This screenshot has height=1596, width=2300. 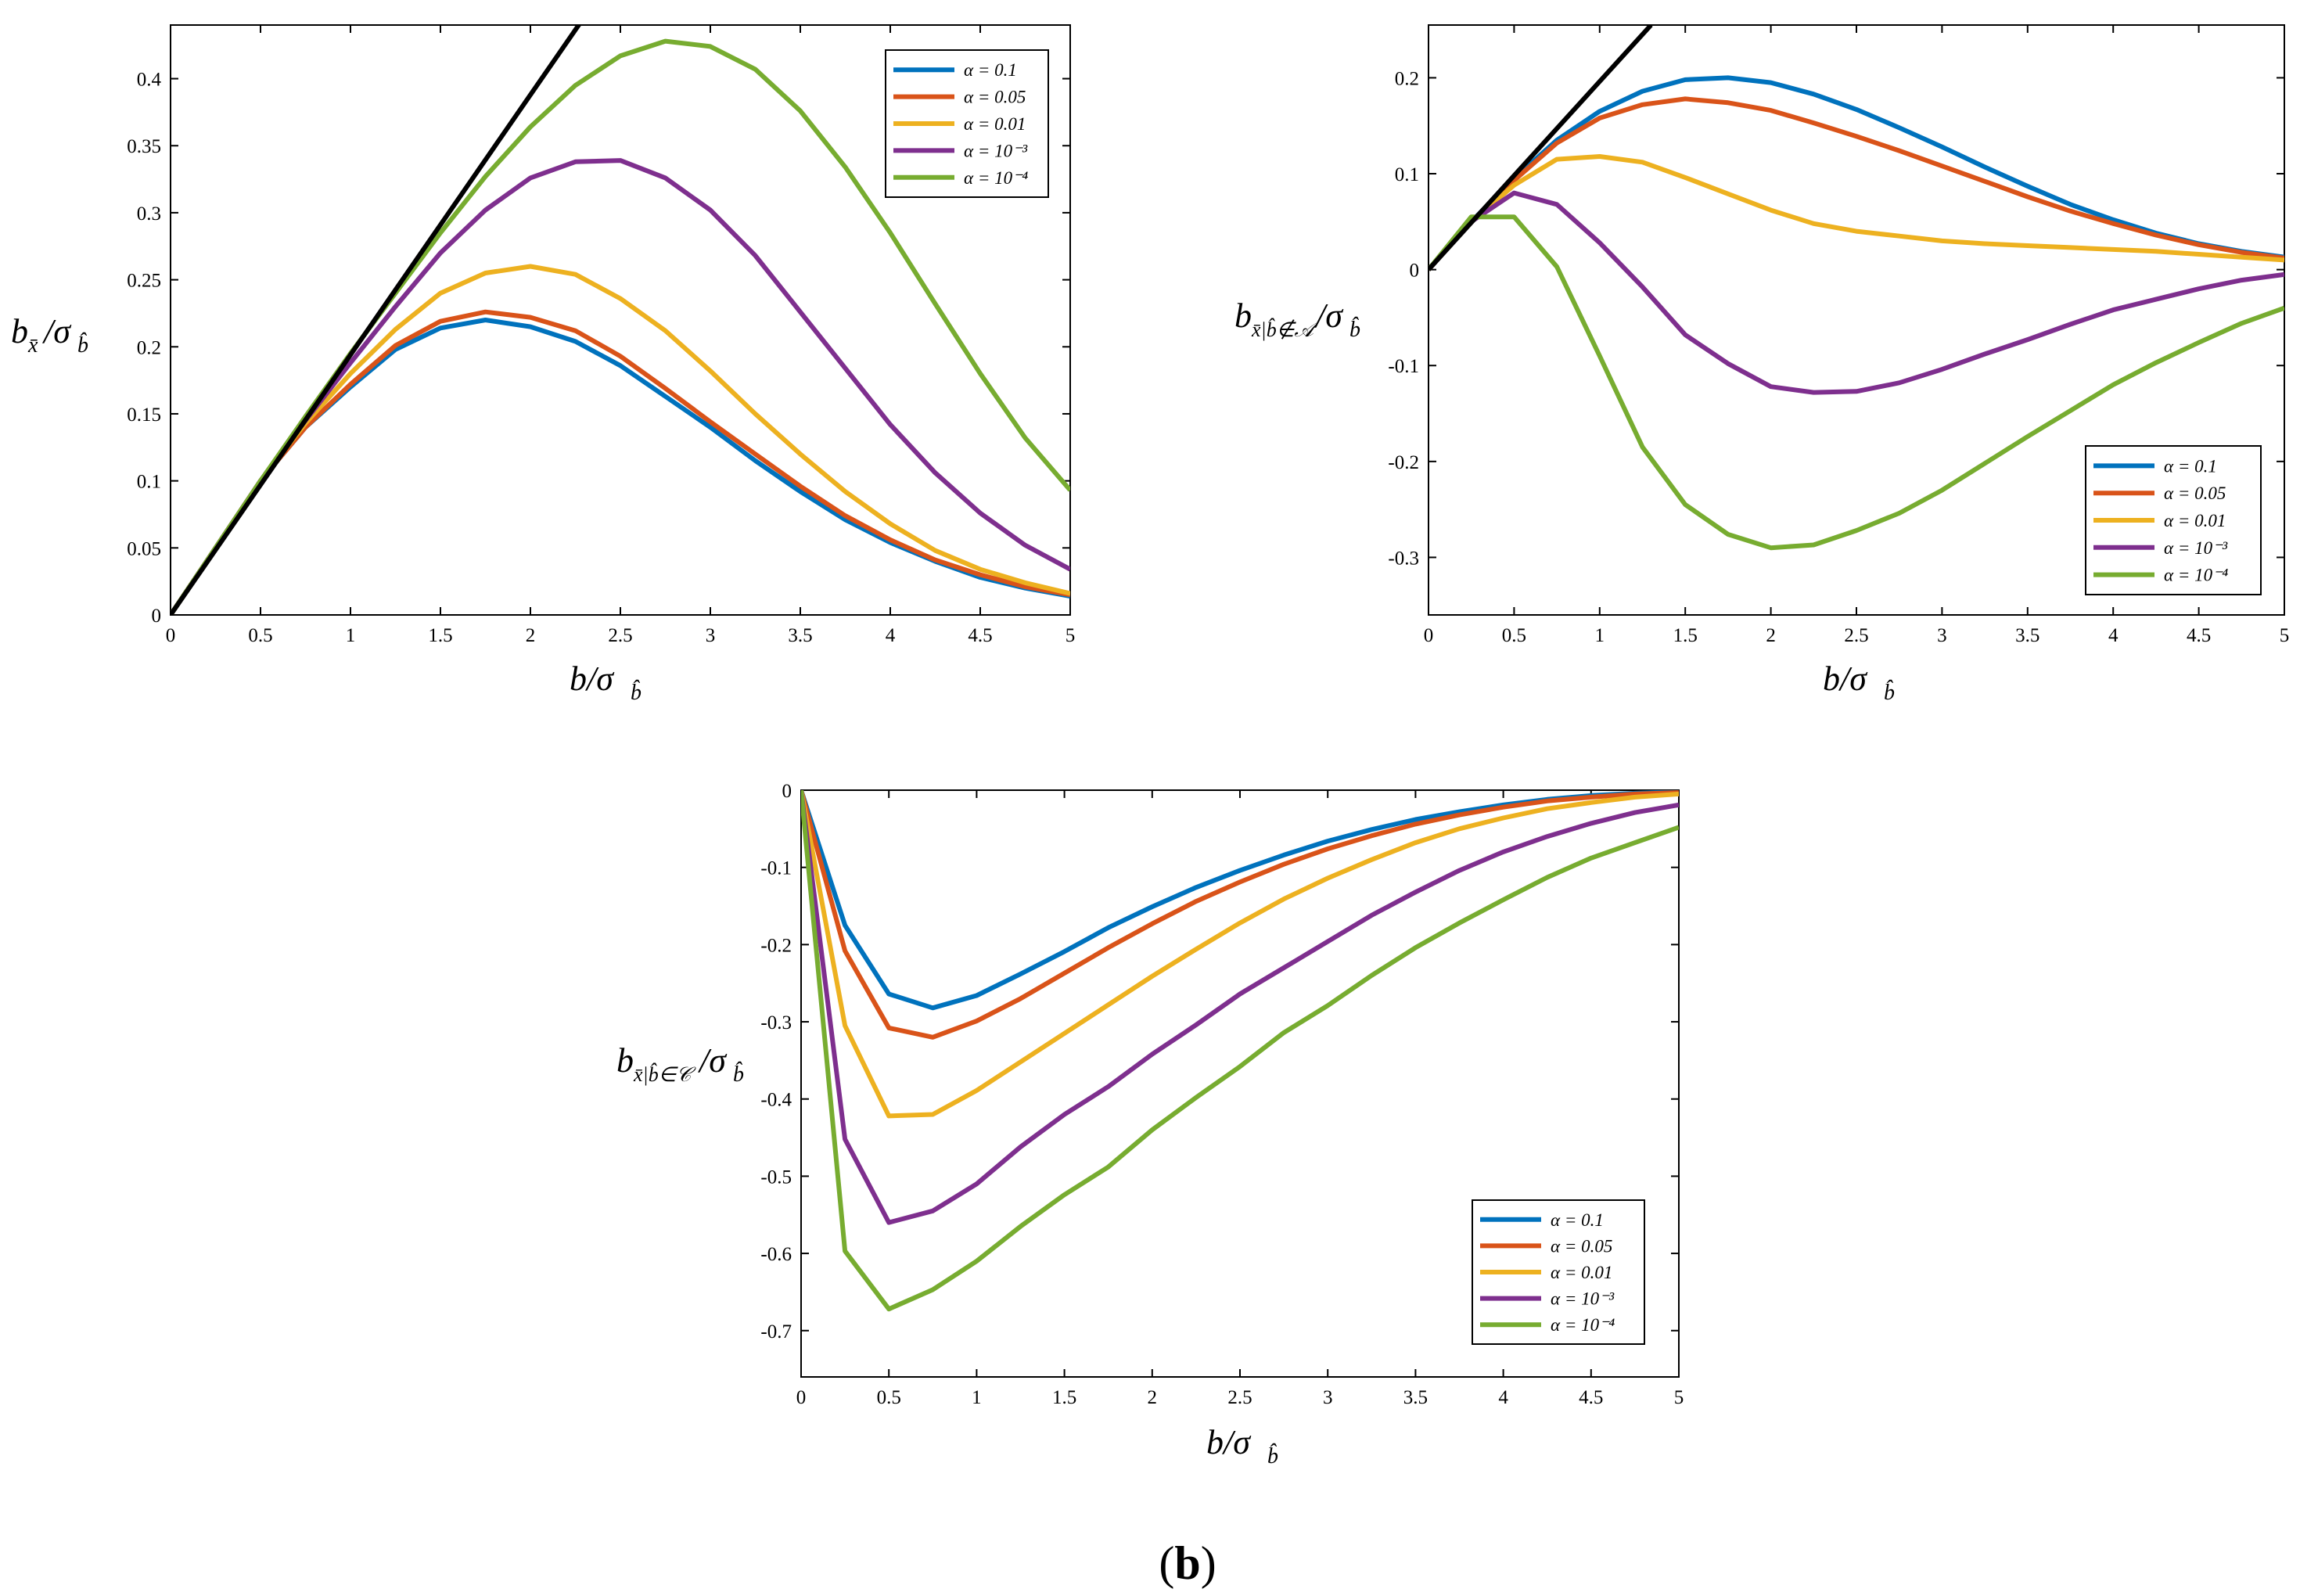 What do you see at coordinates (32, 345) in the screenshot?
I see `svg-text: x̄` at bounding box center [32, 345].